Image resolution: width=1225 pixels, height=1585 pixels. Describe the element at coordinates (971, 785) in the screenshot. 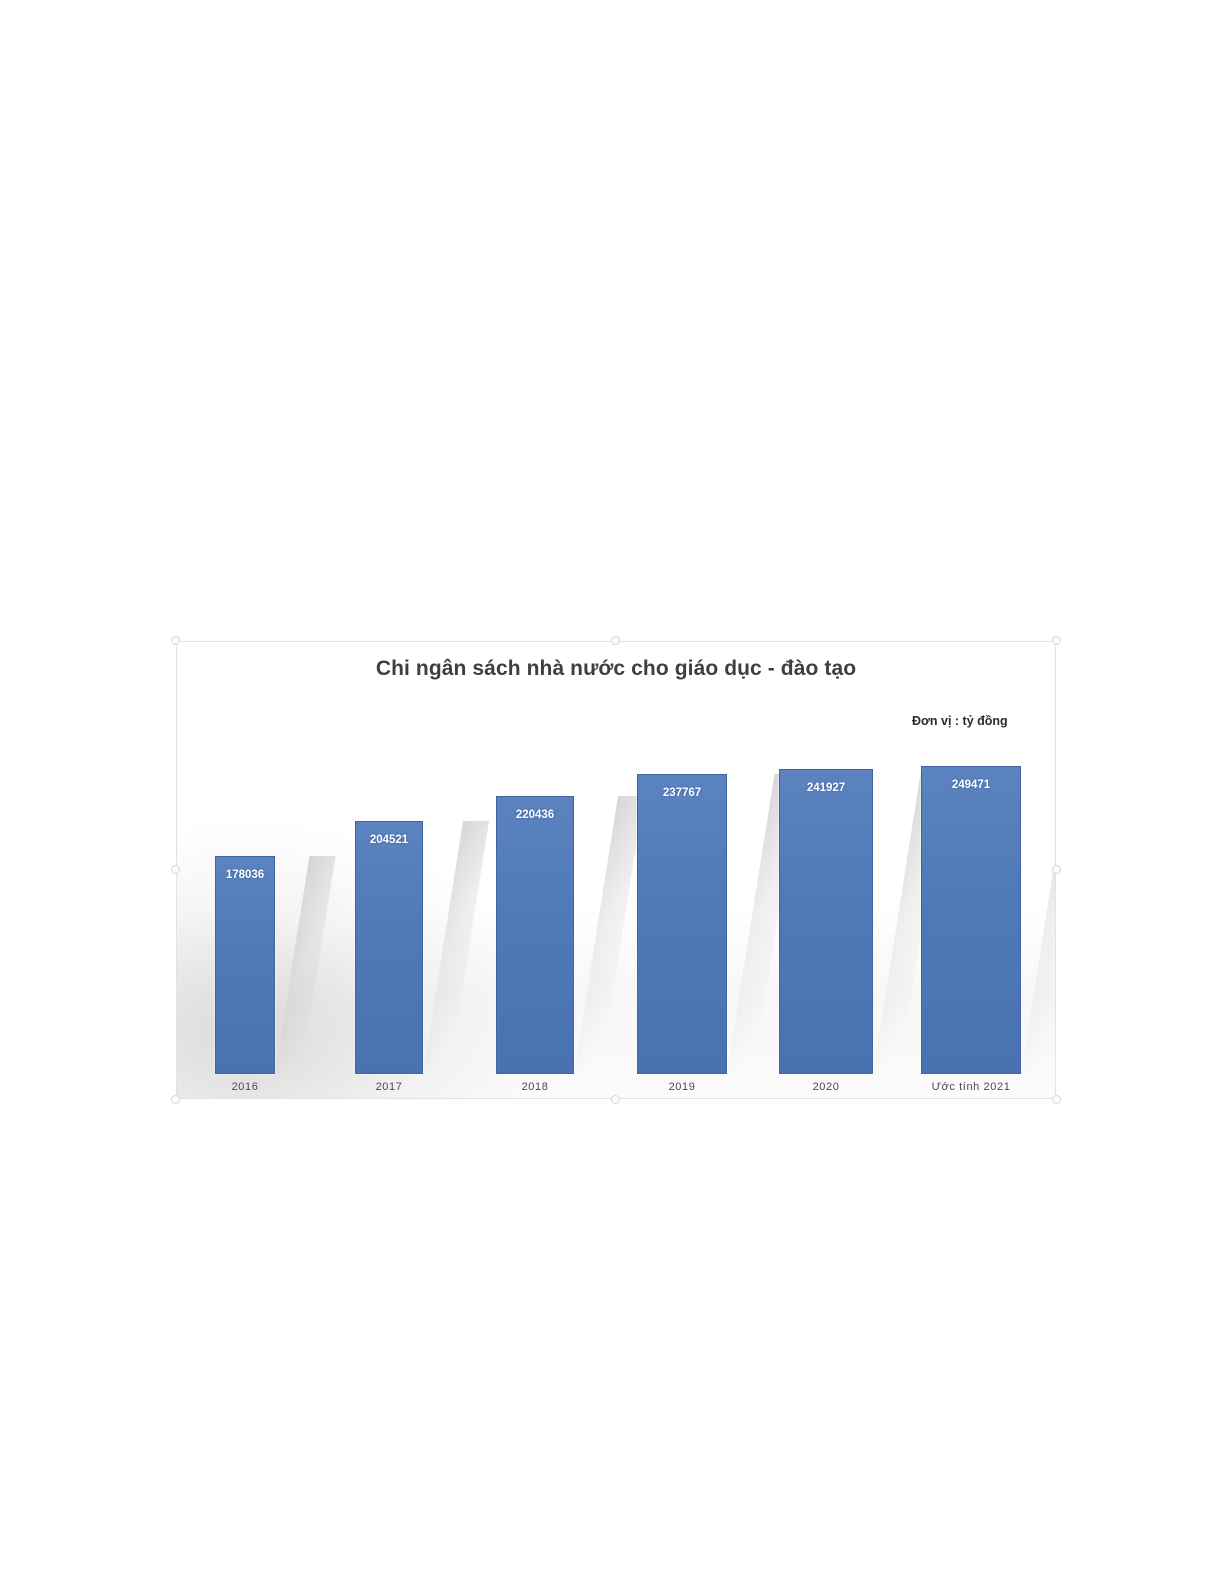

I see `bar-value-label: 249471` at that location.